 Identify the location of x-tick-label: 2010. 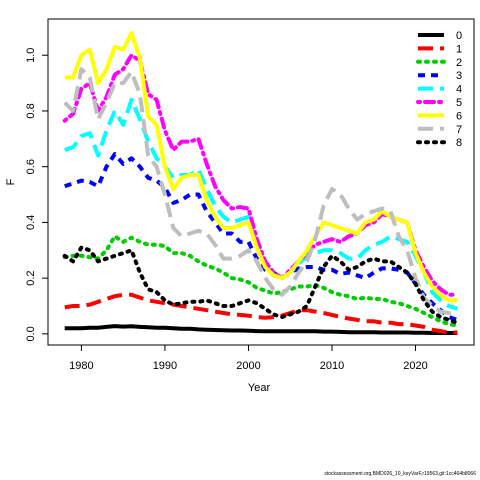
(332, 366).